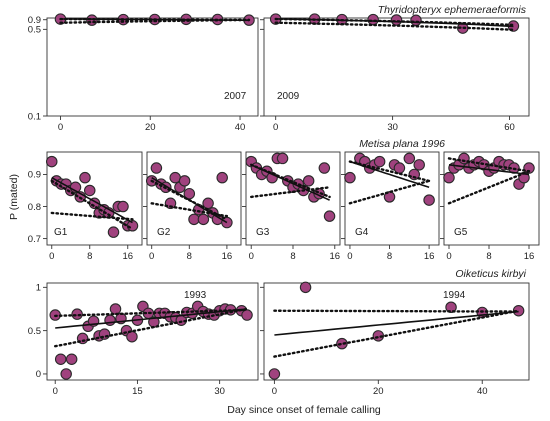  Describe the element at coordinates (402, 144) in the screenshot. I see `group-title-metisa: Metisa plana 1996` at that location.